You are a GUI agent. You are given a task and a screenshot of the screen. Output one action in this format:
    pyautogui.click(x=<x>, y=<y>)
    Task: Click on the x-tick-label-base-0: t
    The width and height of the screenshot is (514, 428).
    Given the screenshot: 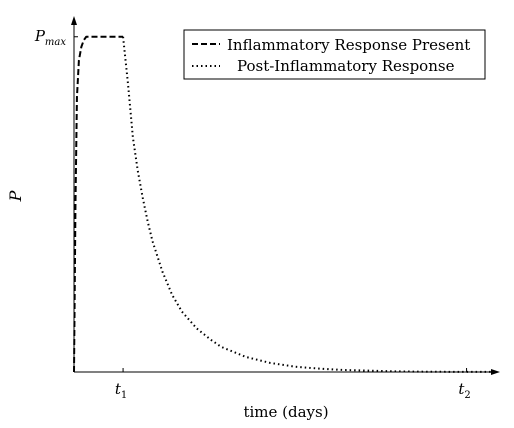 What is the action you would take?
    pyautogui.click(x=118, y=389)
    